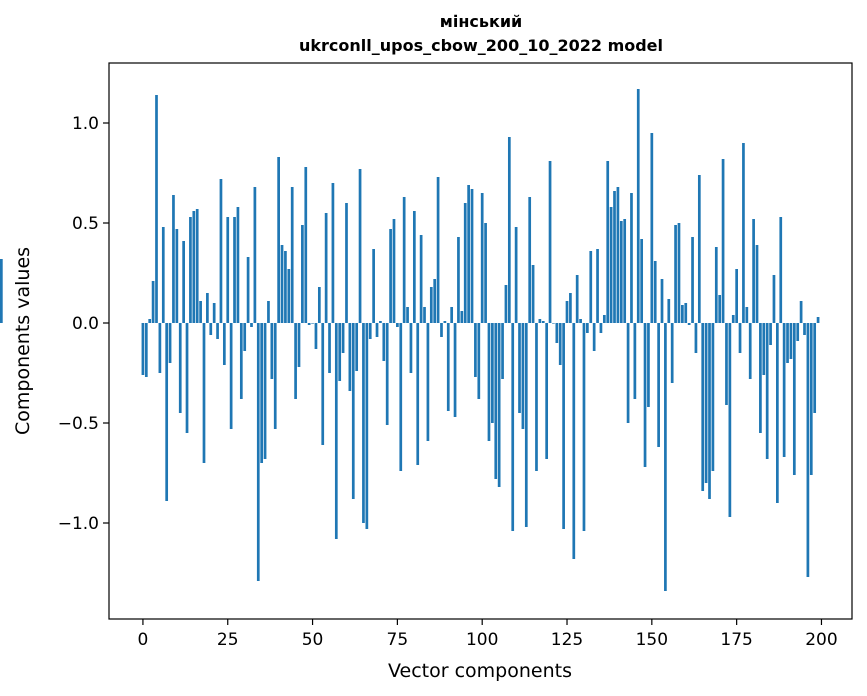 The width and height of the screenshot is (867, 696). What do you see at coordinates (228, 640) in the screenshot?
I see `x-tick-label: 25` at bounding box center [228, 640].